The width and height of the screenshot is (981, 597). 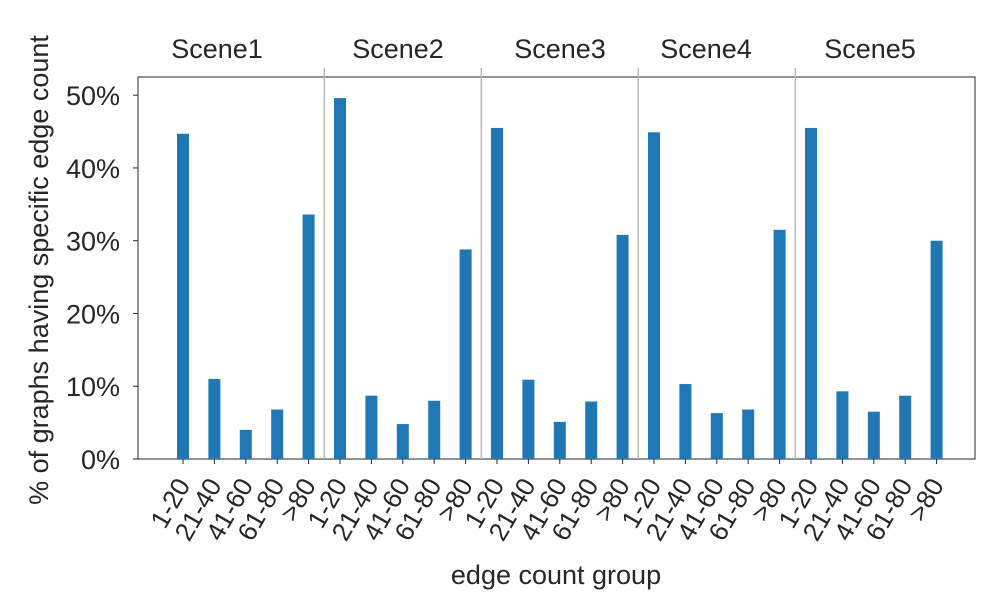 What do you see at coordinates (93, 242) in the screenshot?
I see `y-tick-label: 30%` at bounding box center [93, 242].